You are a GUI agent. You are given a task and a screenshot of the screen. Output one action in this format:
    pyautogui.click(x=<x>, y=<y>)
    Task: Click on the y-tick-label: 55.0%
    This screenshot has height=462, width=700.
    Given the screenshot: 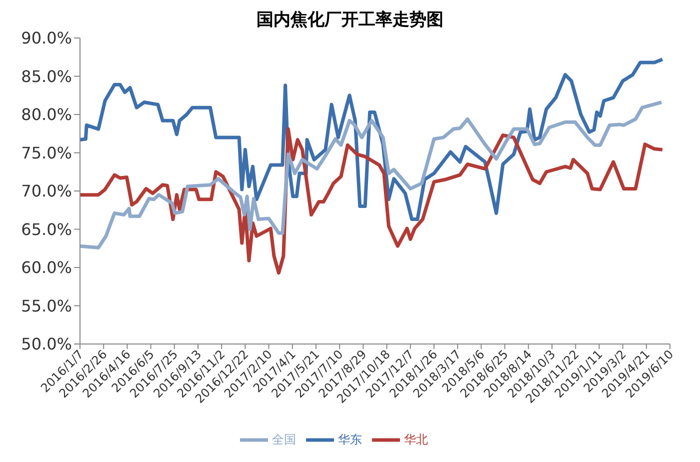 What is the action you would take?
    pyautogui.click(x=46, y=306)
    